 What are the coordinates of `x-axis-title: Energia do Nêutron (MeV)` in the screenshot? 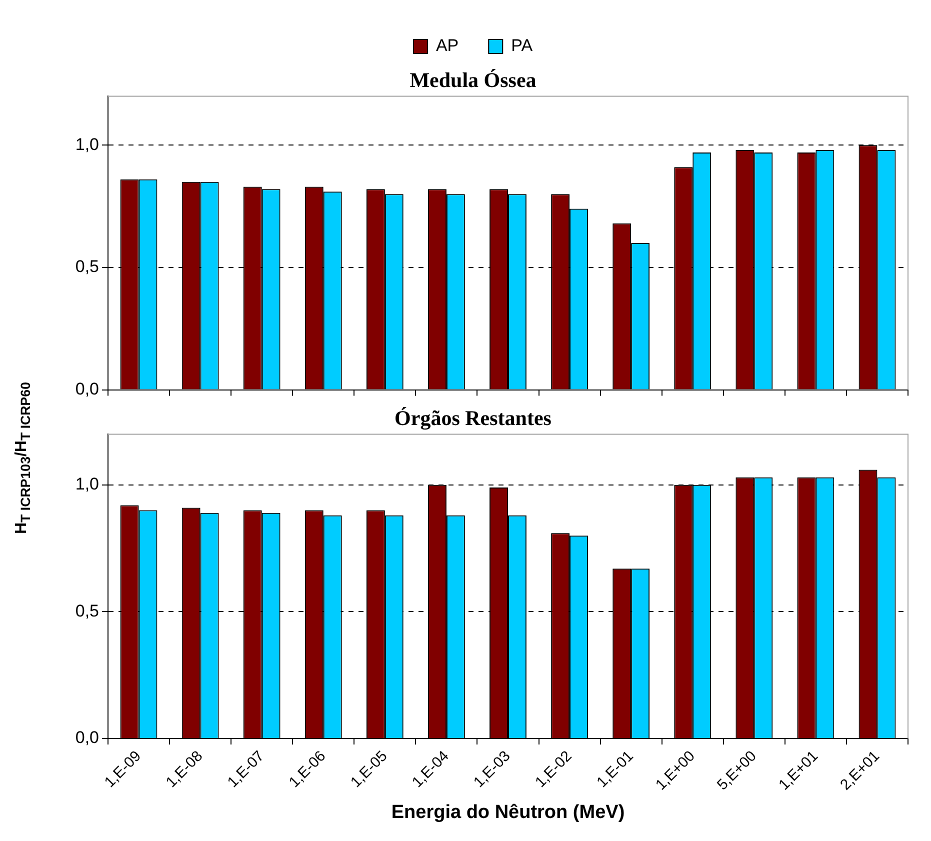 It's located at (508, 812).